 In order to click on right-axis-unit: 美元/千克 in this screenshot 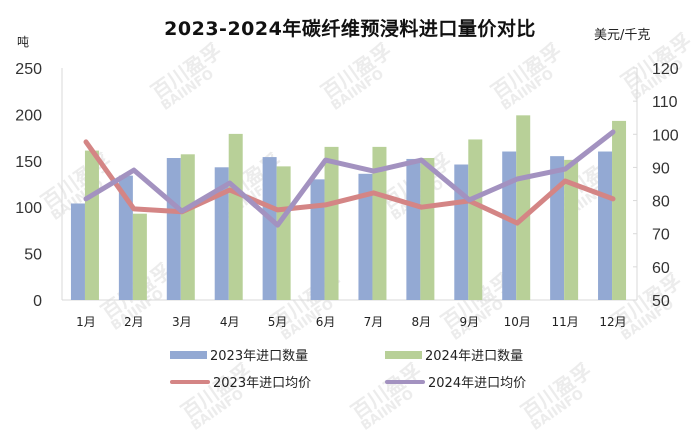, I will do `click(622, 35)`.